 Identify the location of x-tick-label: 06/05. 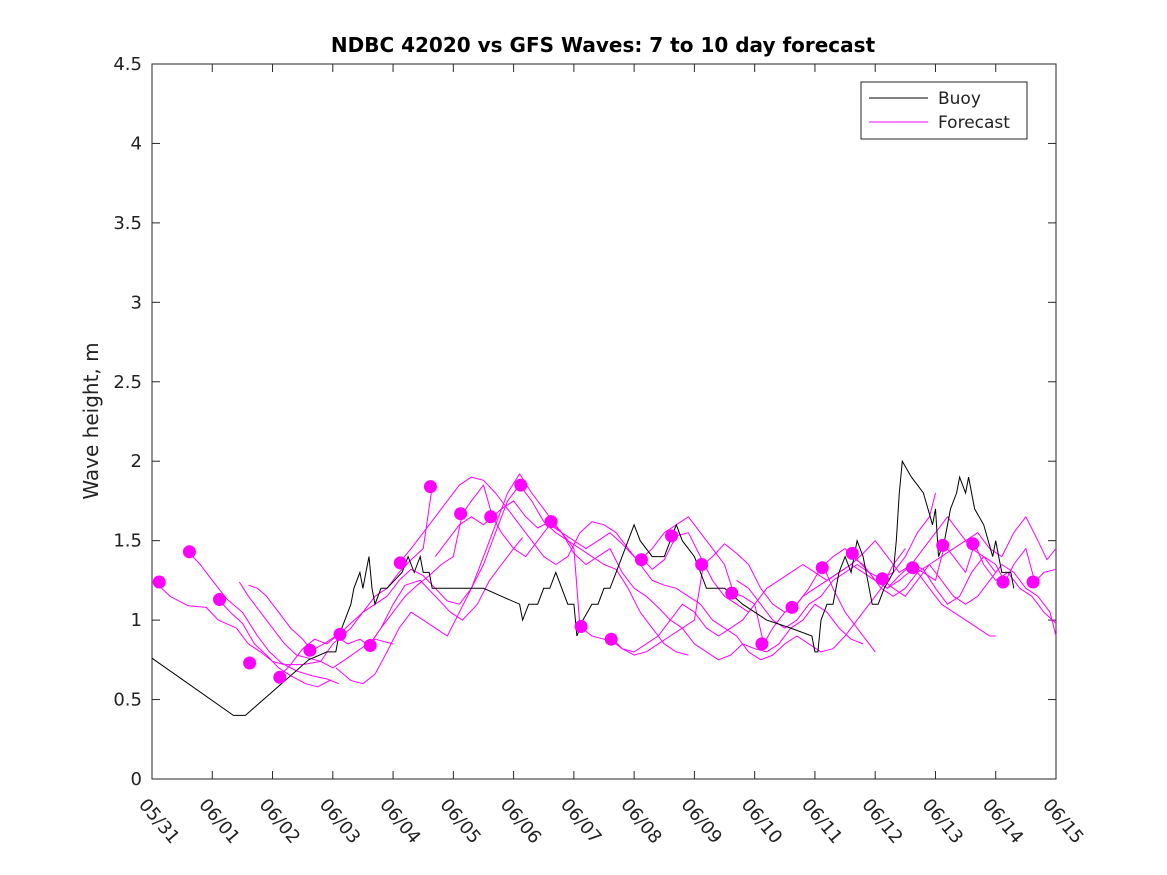
(460, 821).